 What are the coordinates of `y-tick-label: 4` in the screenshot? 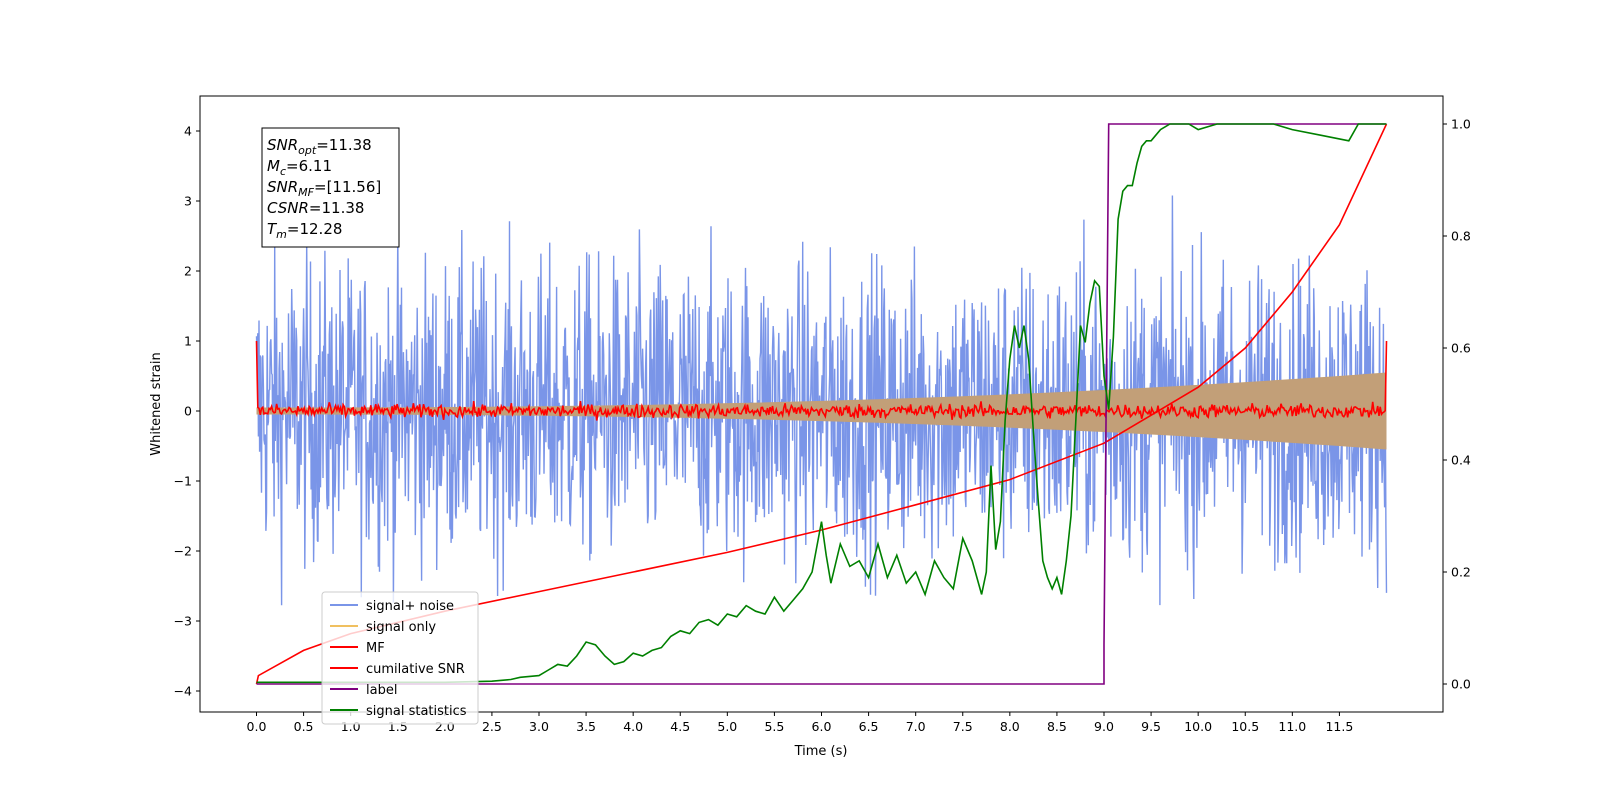 It's located at (188, 131).